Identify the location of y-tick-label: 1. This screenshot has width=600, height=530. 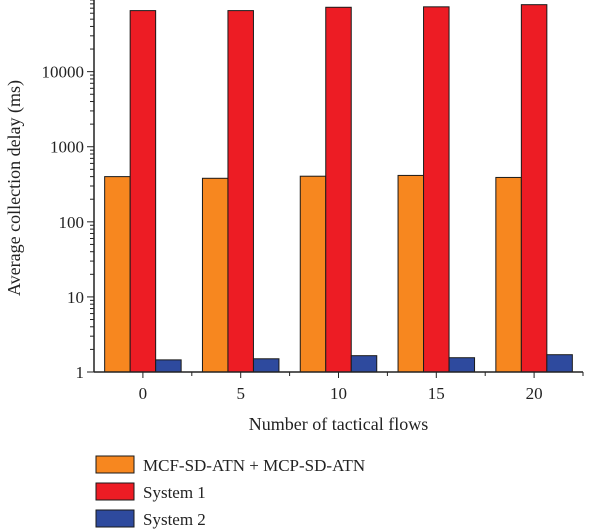
(80, 372).